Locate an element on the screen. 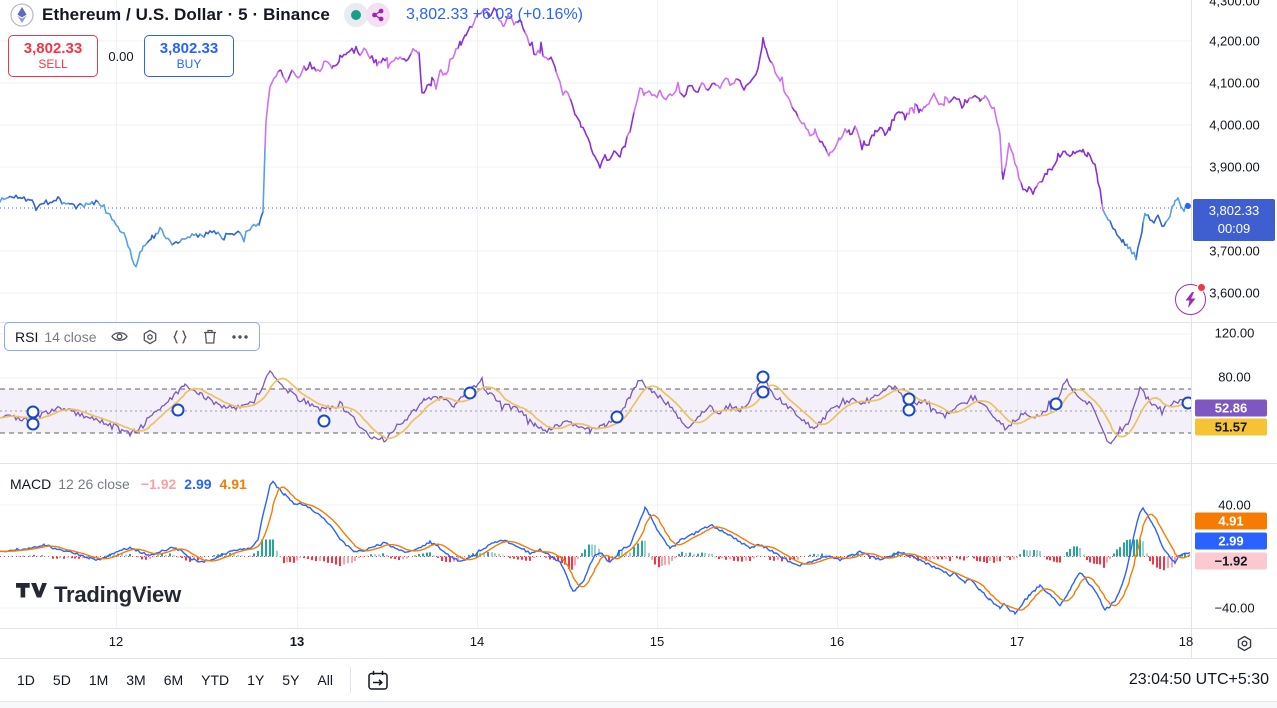 The height and width of the screenshot is (708, 1277). sell-label: SELL is located at coordinates (53, 63).